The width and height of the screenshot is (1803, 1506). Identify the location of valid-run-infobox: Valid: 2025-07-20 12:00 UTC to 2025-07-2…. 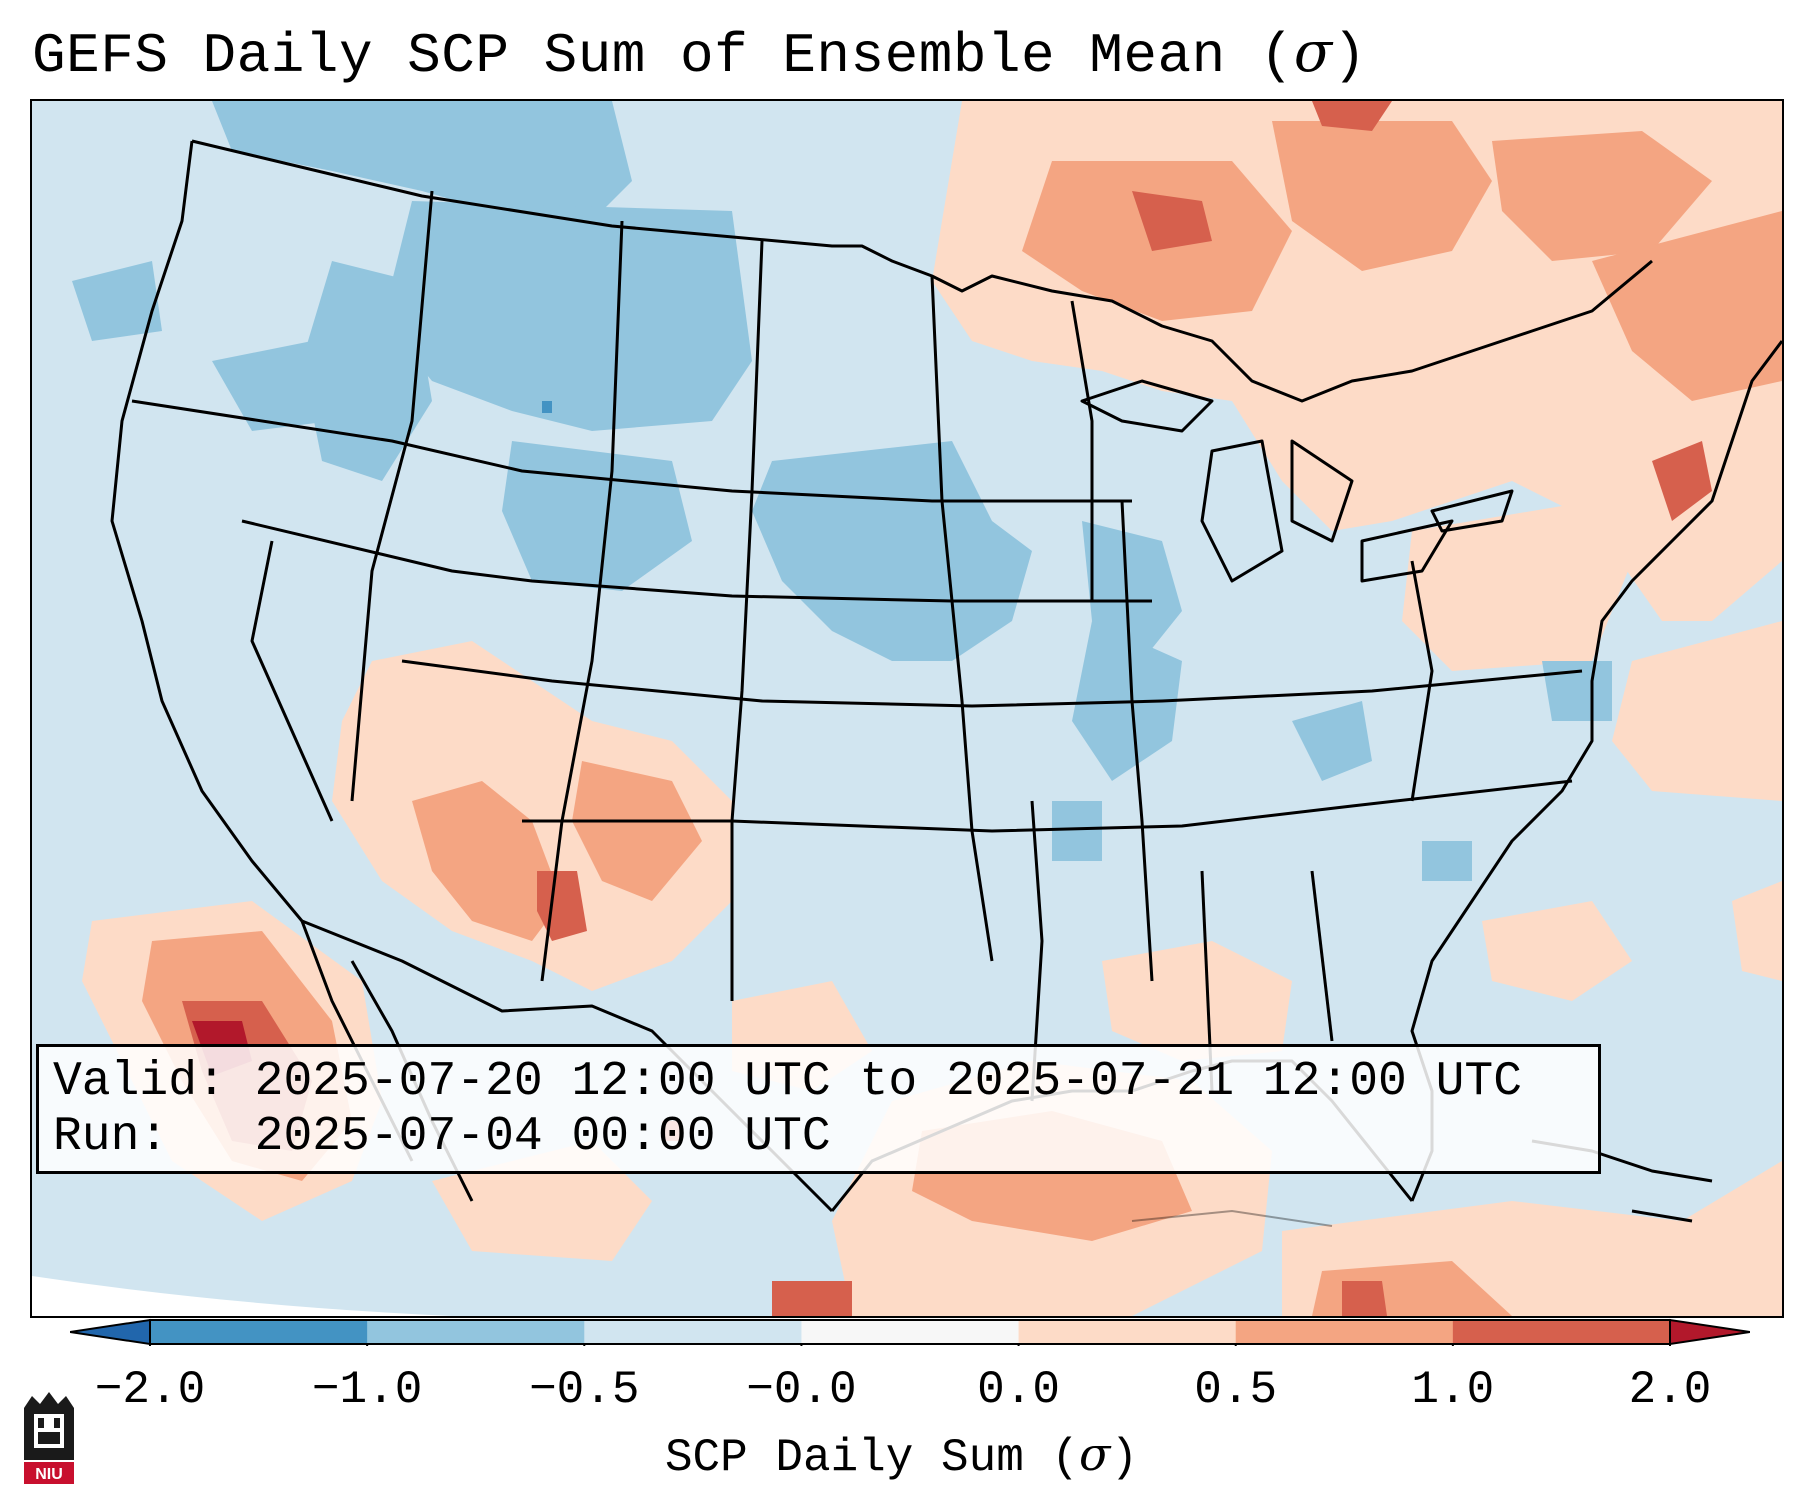
(818, 1109).